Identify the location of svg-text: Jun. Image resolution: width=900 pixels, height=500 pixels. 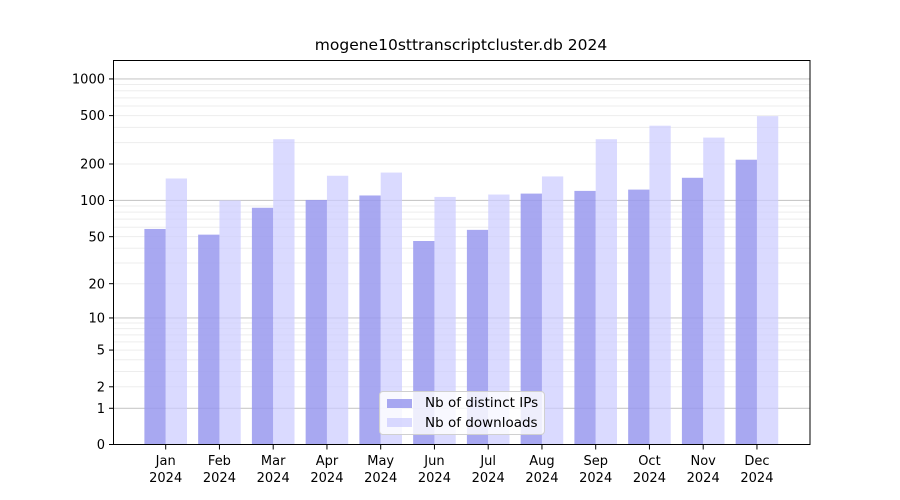
(433, 461).